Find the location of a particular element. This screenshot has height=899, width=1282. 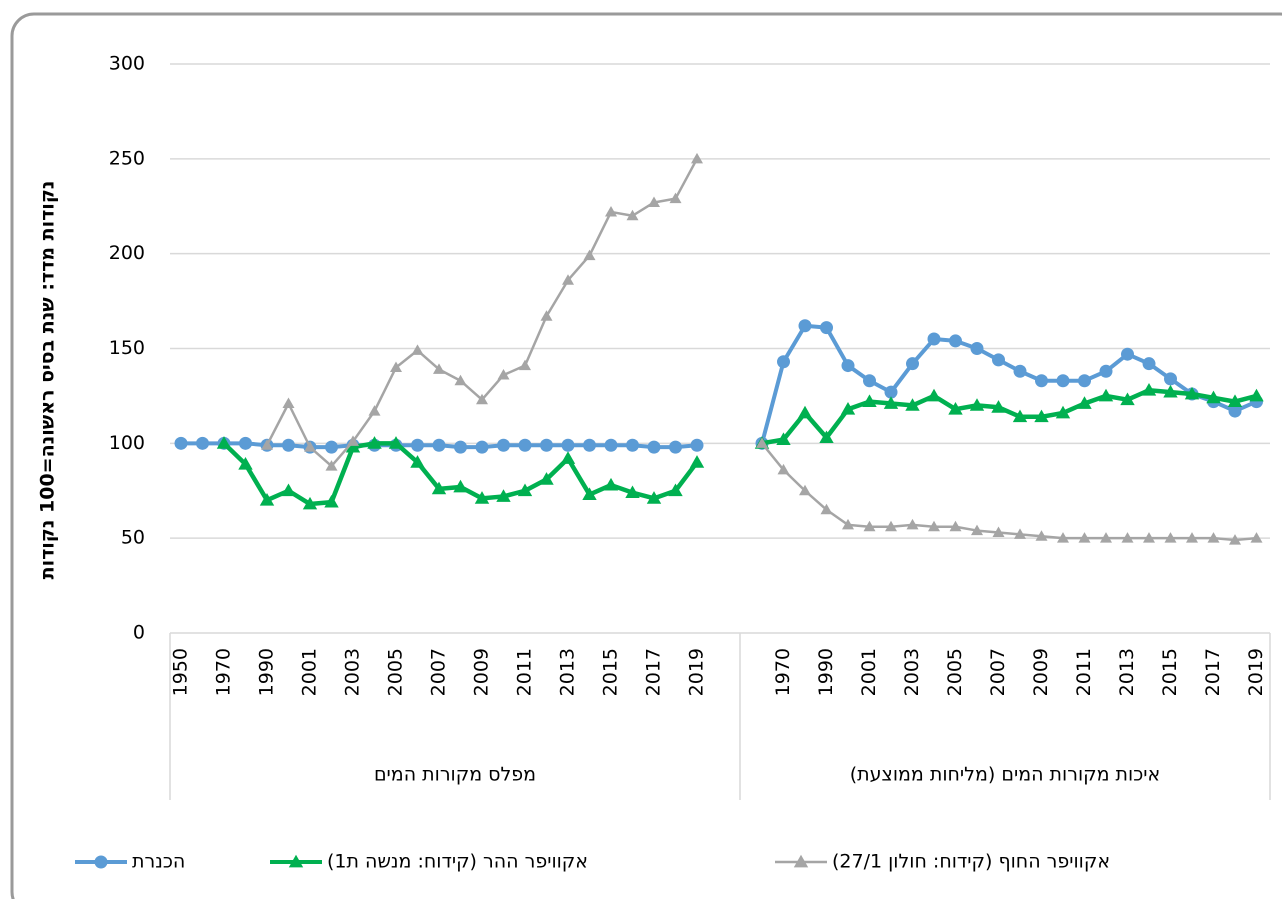

y-tick-label: 50 is located at coordinates (133, 538).